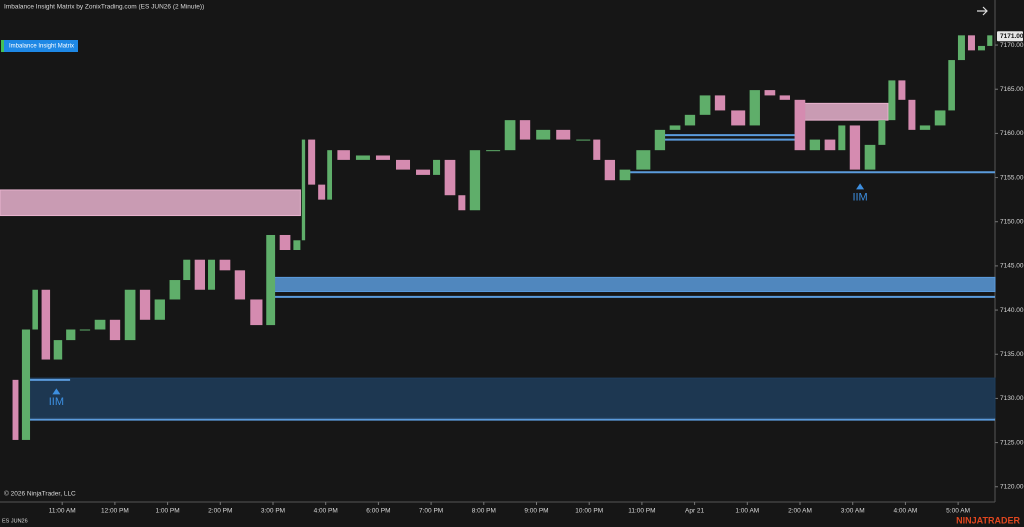  Describe the element at coordinates (1012, 398) in the screenshot. I see `y-tick-label: 7130.00` at that location.